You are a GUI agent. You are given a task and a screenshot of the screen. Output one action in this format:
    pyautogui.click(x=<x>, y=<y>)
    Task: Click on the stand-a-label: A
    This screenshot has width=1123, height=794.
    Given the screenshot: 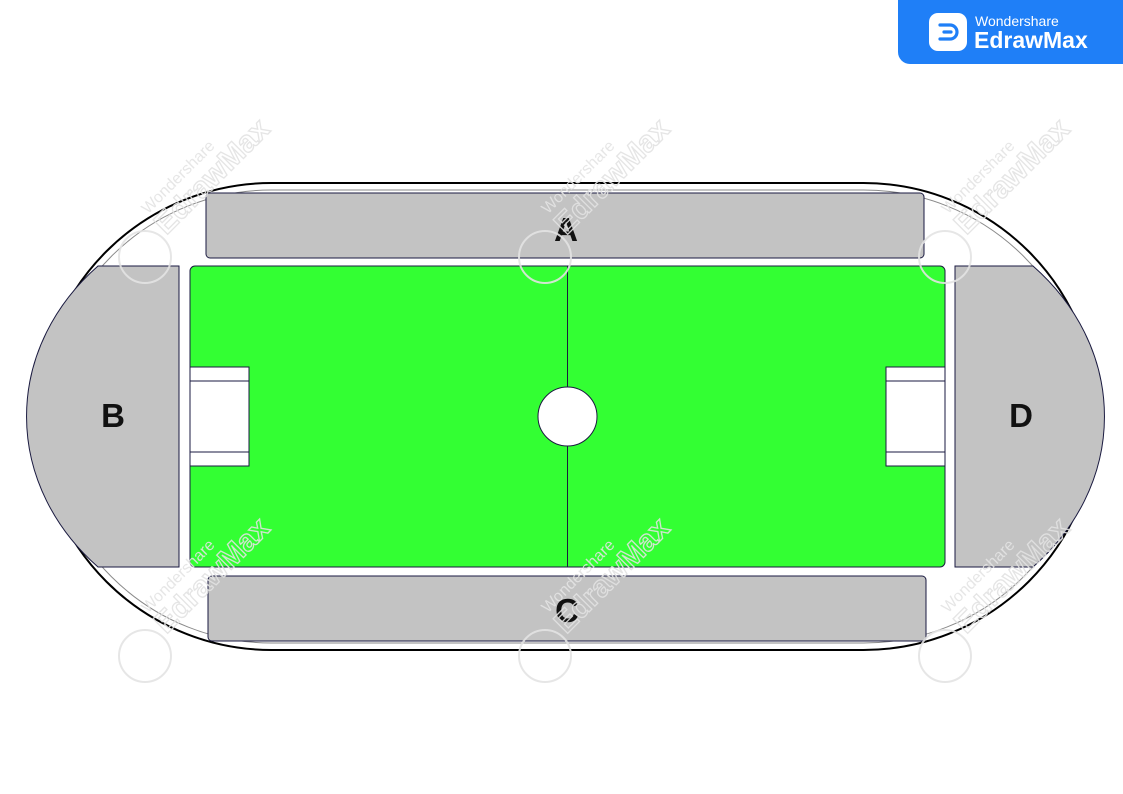 What is the action you would take?
    pyautogui.click(x=566, y=229)
    